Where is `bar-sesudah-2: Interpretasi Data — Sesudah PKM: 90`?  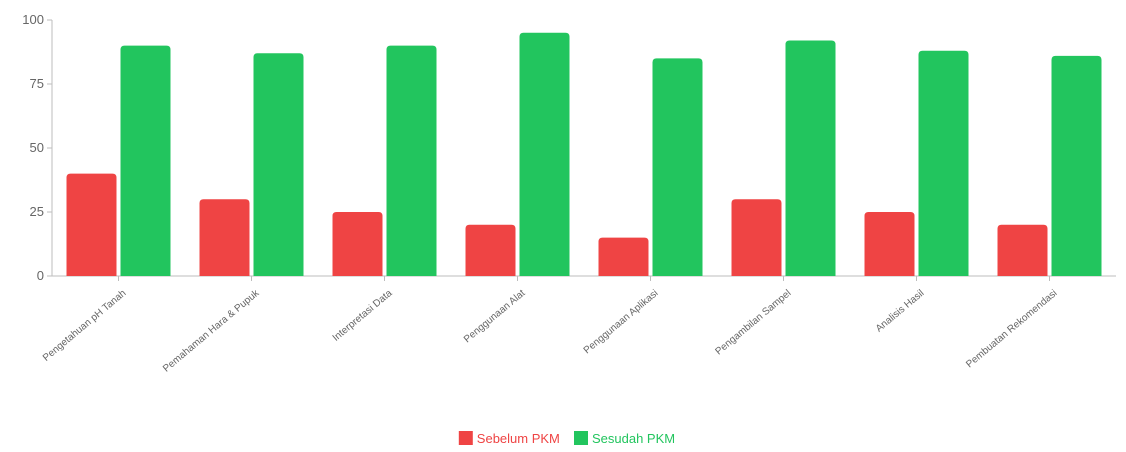
bar-sesudah-2: Interpretasi Data — Sesudah PKM: 90 is located at coordinates (411, 160).